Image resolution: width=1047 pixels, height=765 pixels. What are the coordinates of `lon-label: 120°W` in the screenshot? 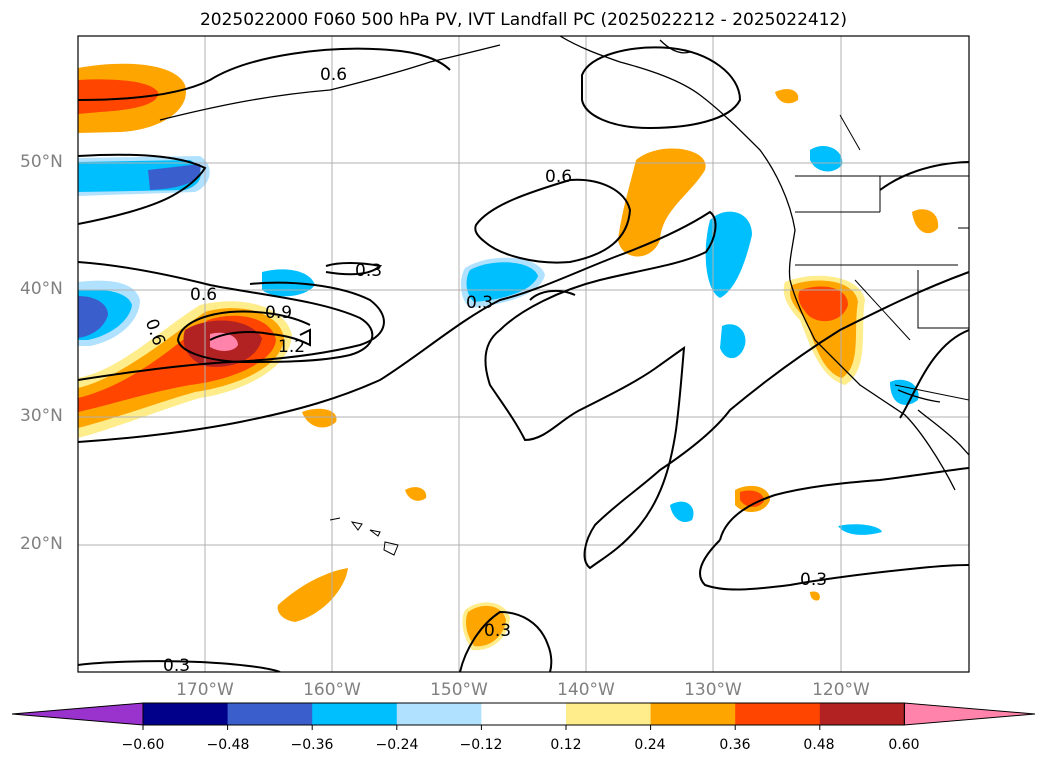 It's located at (841, 690).